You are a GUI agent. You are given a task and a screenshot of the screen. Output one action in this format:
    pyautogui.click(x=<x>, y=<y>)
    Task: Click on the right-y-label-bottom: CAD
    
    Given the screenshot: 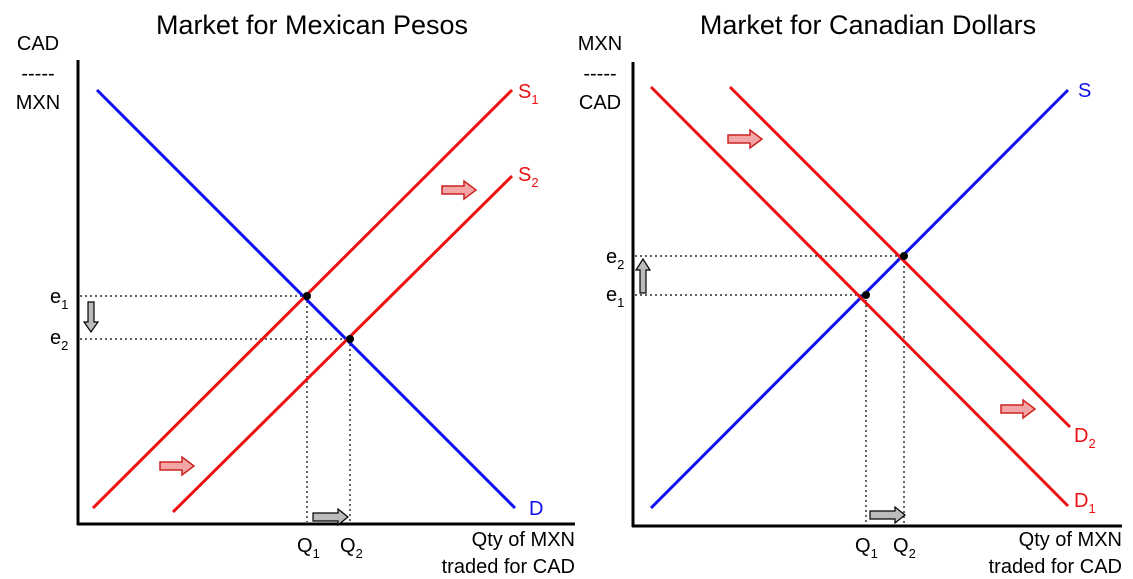 What is the action you would take?
    pyautogui.click(x=600, y=103)
    